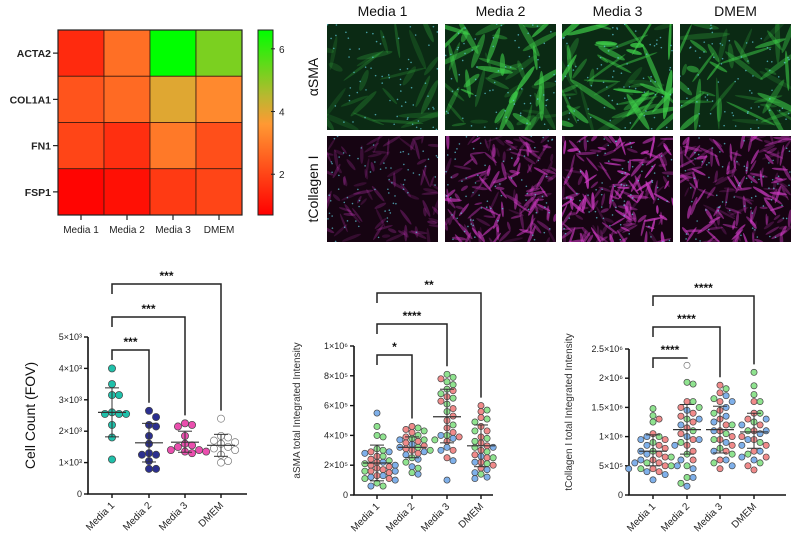 This screenshot has width=800, height=549. What do you see at coordinates (394, 386) in the screenshot?
I see `significance-bracket` at bounding box center [394, 386].